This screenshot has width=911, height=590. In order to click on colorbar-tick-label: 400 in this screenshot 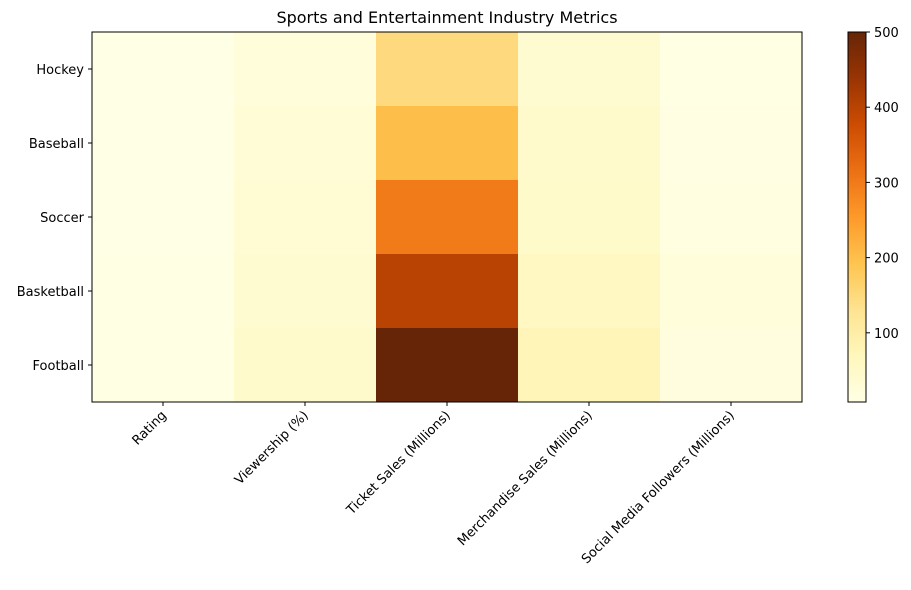, I will do `click(886, 108)`.